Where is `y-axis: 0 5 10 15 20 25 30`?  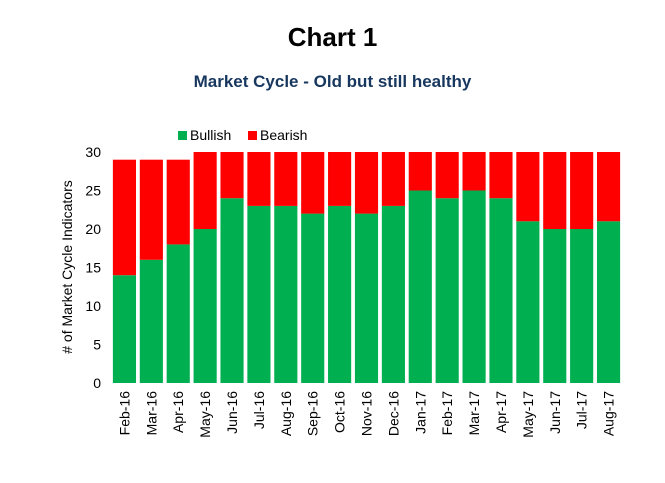
y-axis: 0 5 10 15 20 25 30 is located at coordinates (93, 267).